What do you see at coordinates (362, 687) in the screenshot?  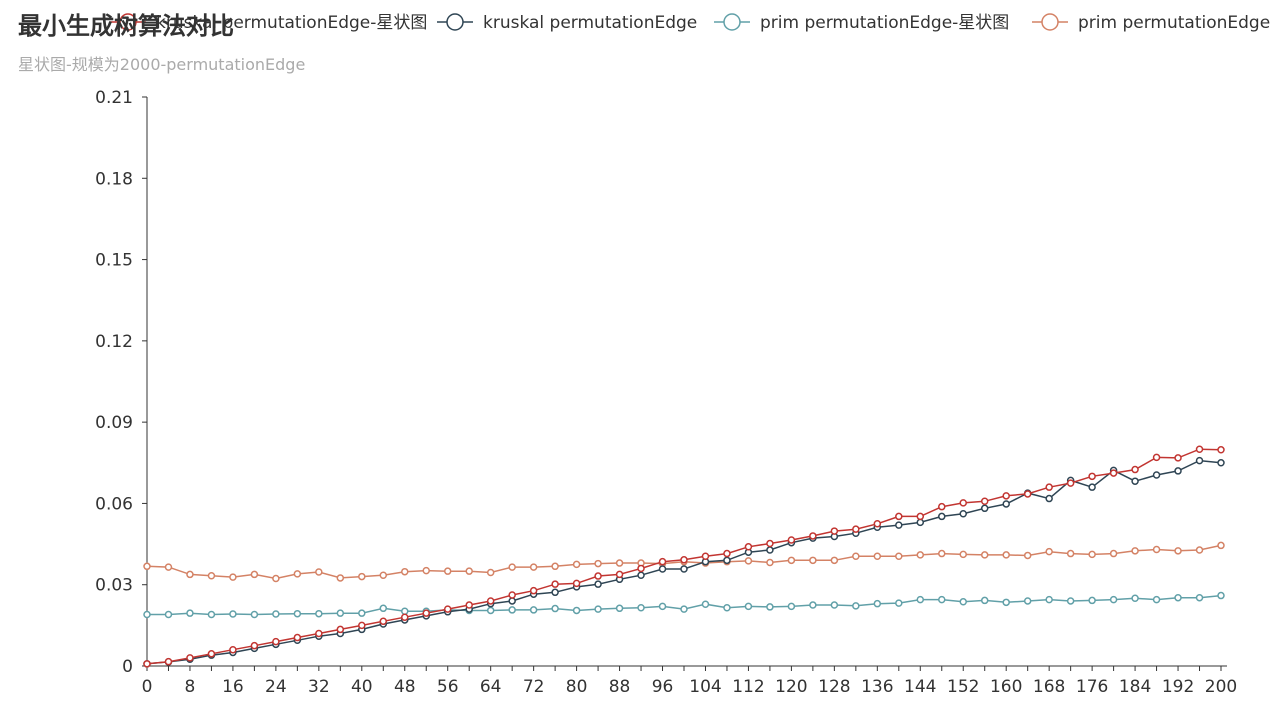 I see `x-tick-label: 40` at bounding box center [362, 687].